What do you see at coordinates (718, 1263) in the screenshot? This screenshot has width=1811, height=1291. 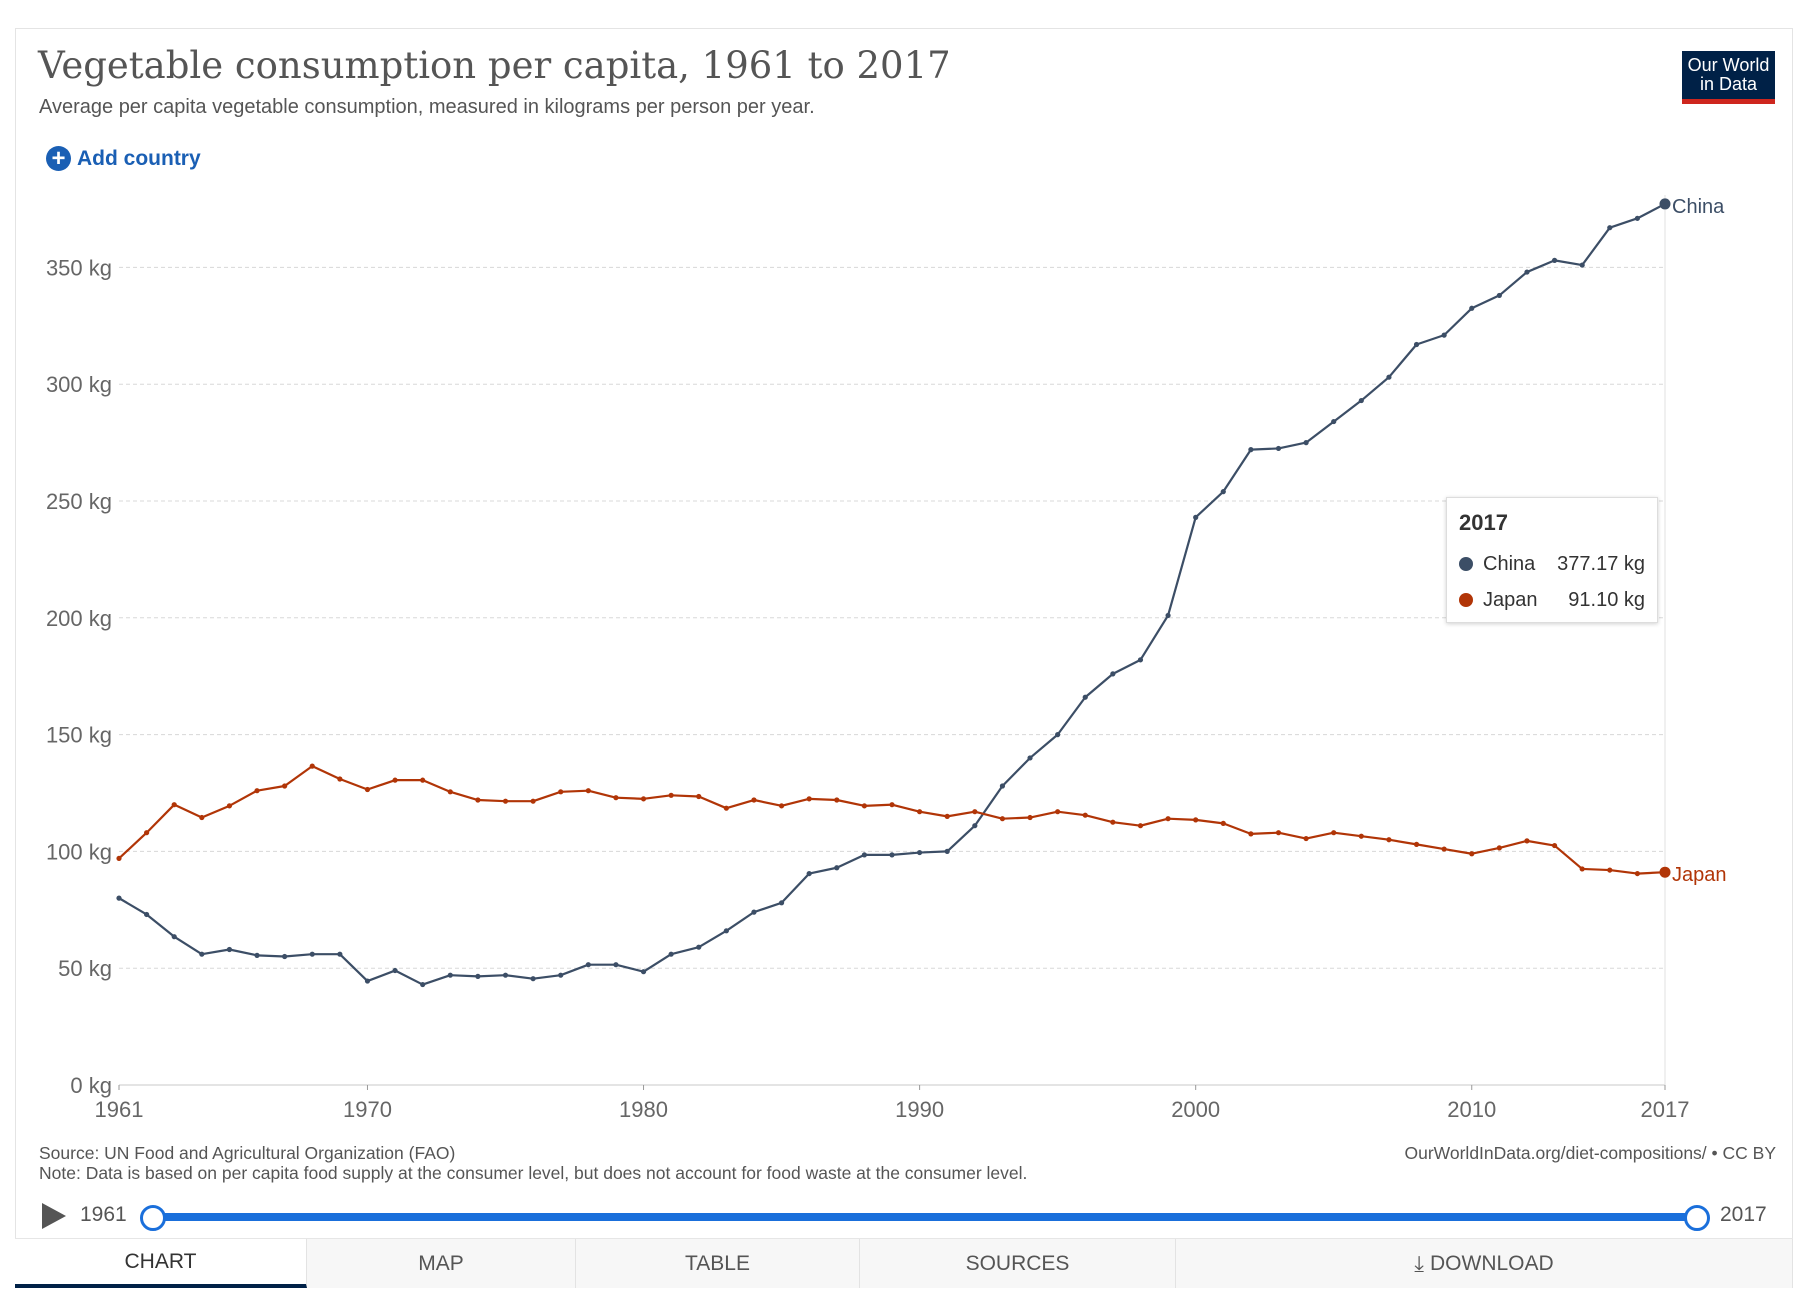 I see `tab-table: TABLE` at bounding box center [718, 1263].